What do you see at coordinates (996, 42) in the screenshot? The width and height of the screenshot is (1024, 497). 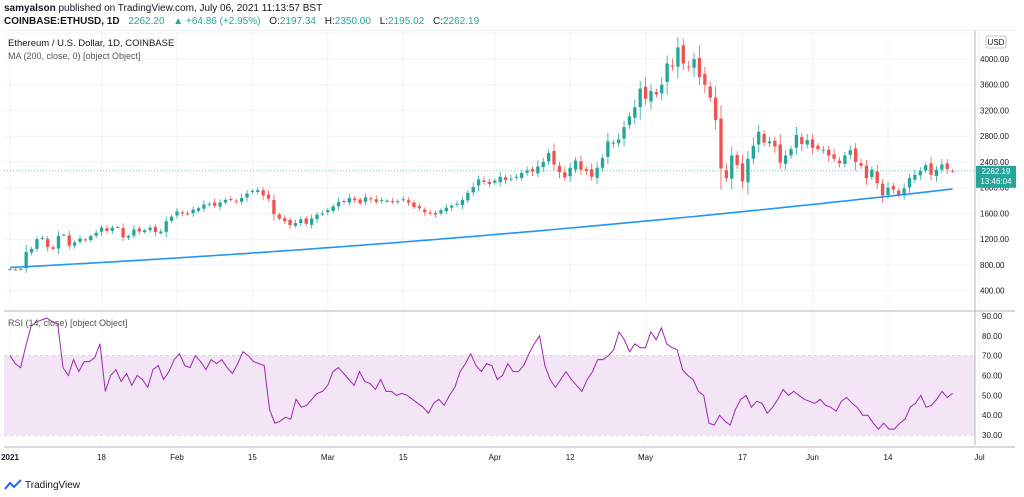 I see `usd-badge: USD` at bounding box center [996, 42].